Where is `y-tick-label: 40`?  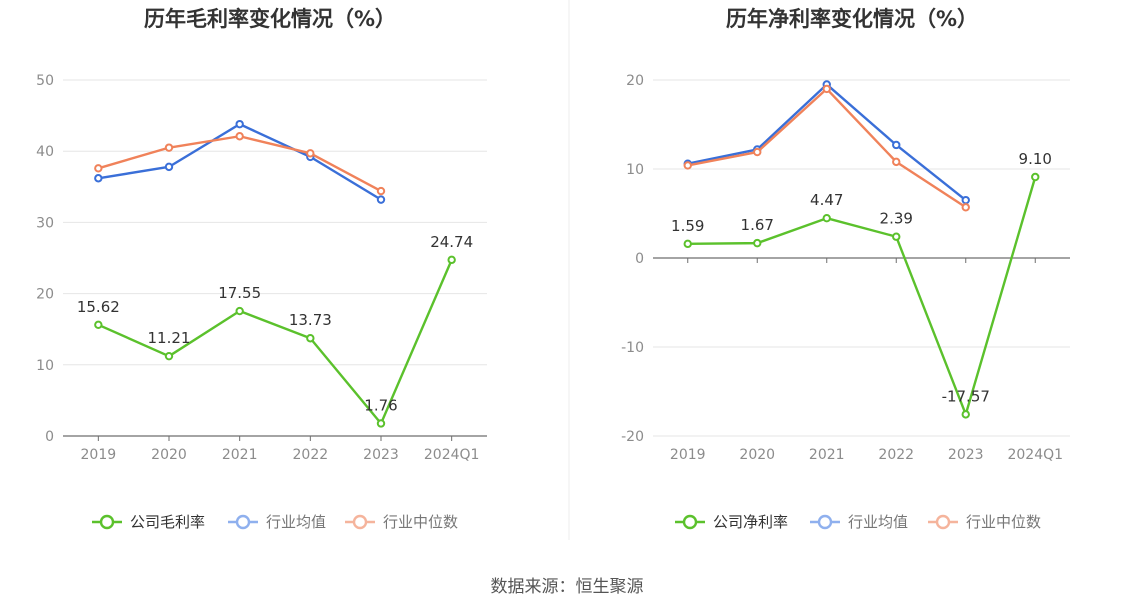
y-tick-label: 40 is located at coordinates (45, 152).